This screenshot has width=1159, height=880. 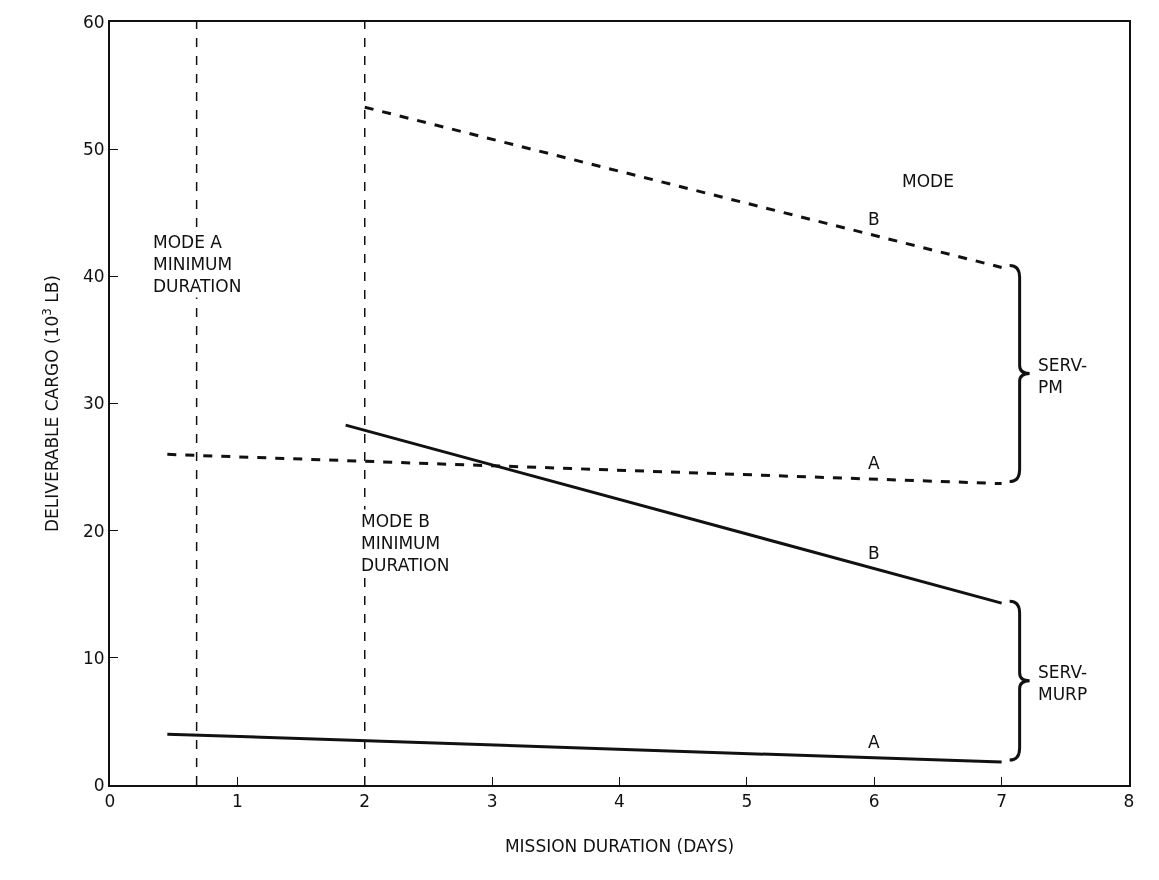 What do you see at coordinates (237, 801) in the screenshot?
I see `x-tick-label: 1` at bounding box center [237, 801].